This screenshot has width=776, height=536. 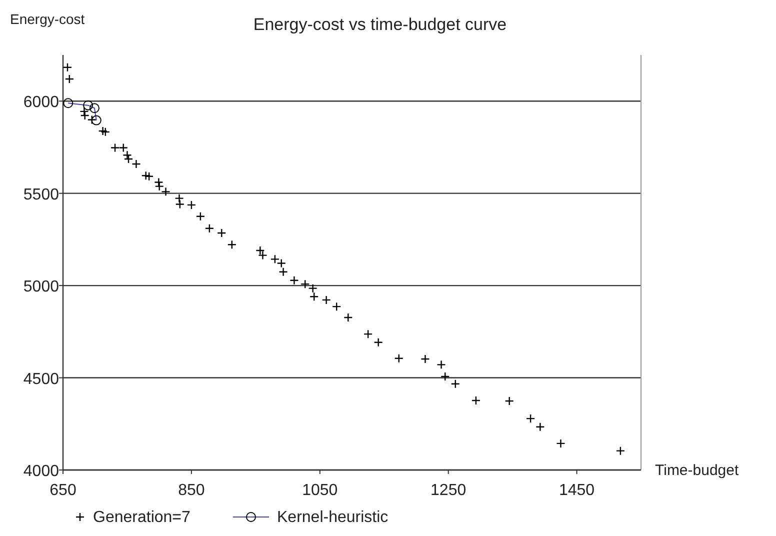 I want to click on y-tick-label: 5000, so click(x=41, y=287).